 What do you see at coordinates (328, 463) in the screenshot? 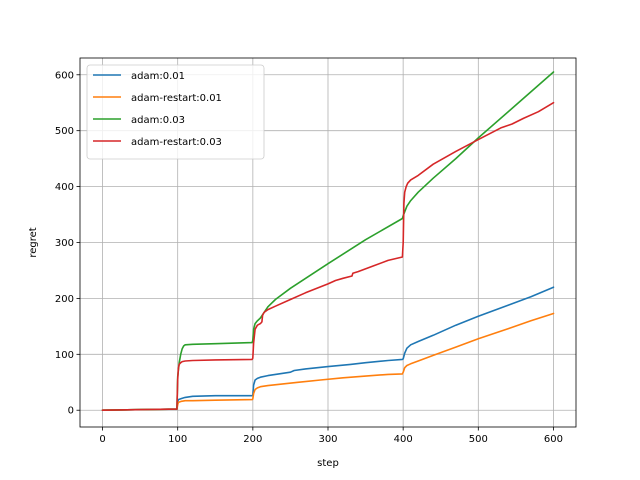
I see `x-axis-label: step` at bounding box center [328, 463].